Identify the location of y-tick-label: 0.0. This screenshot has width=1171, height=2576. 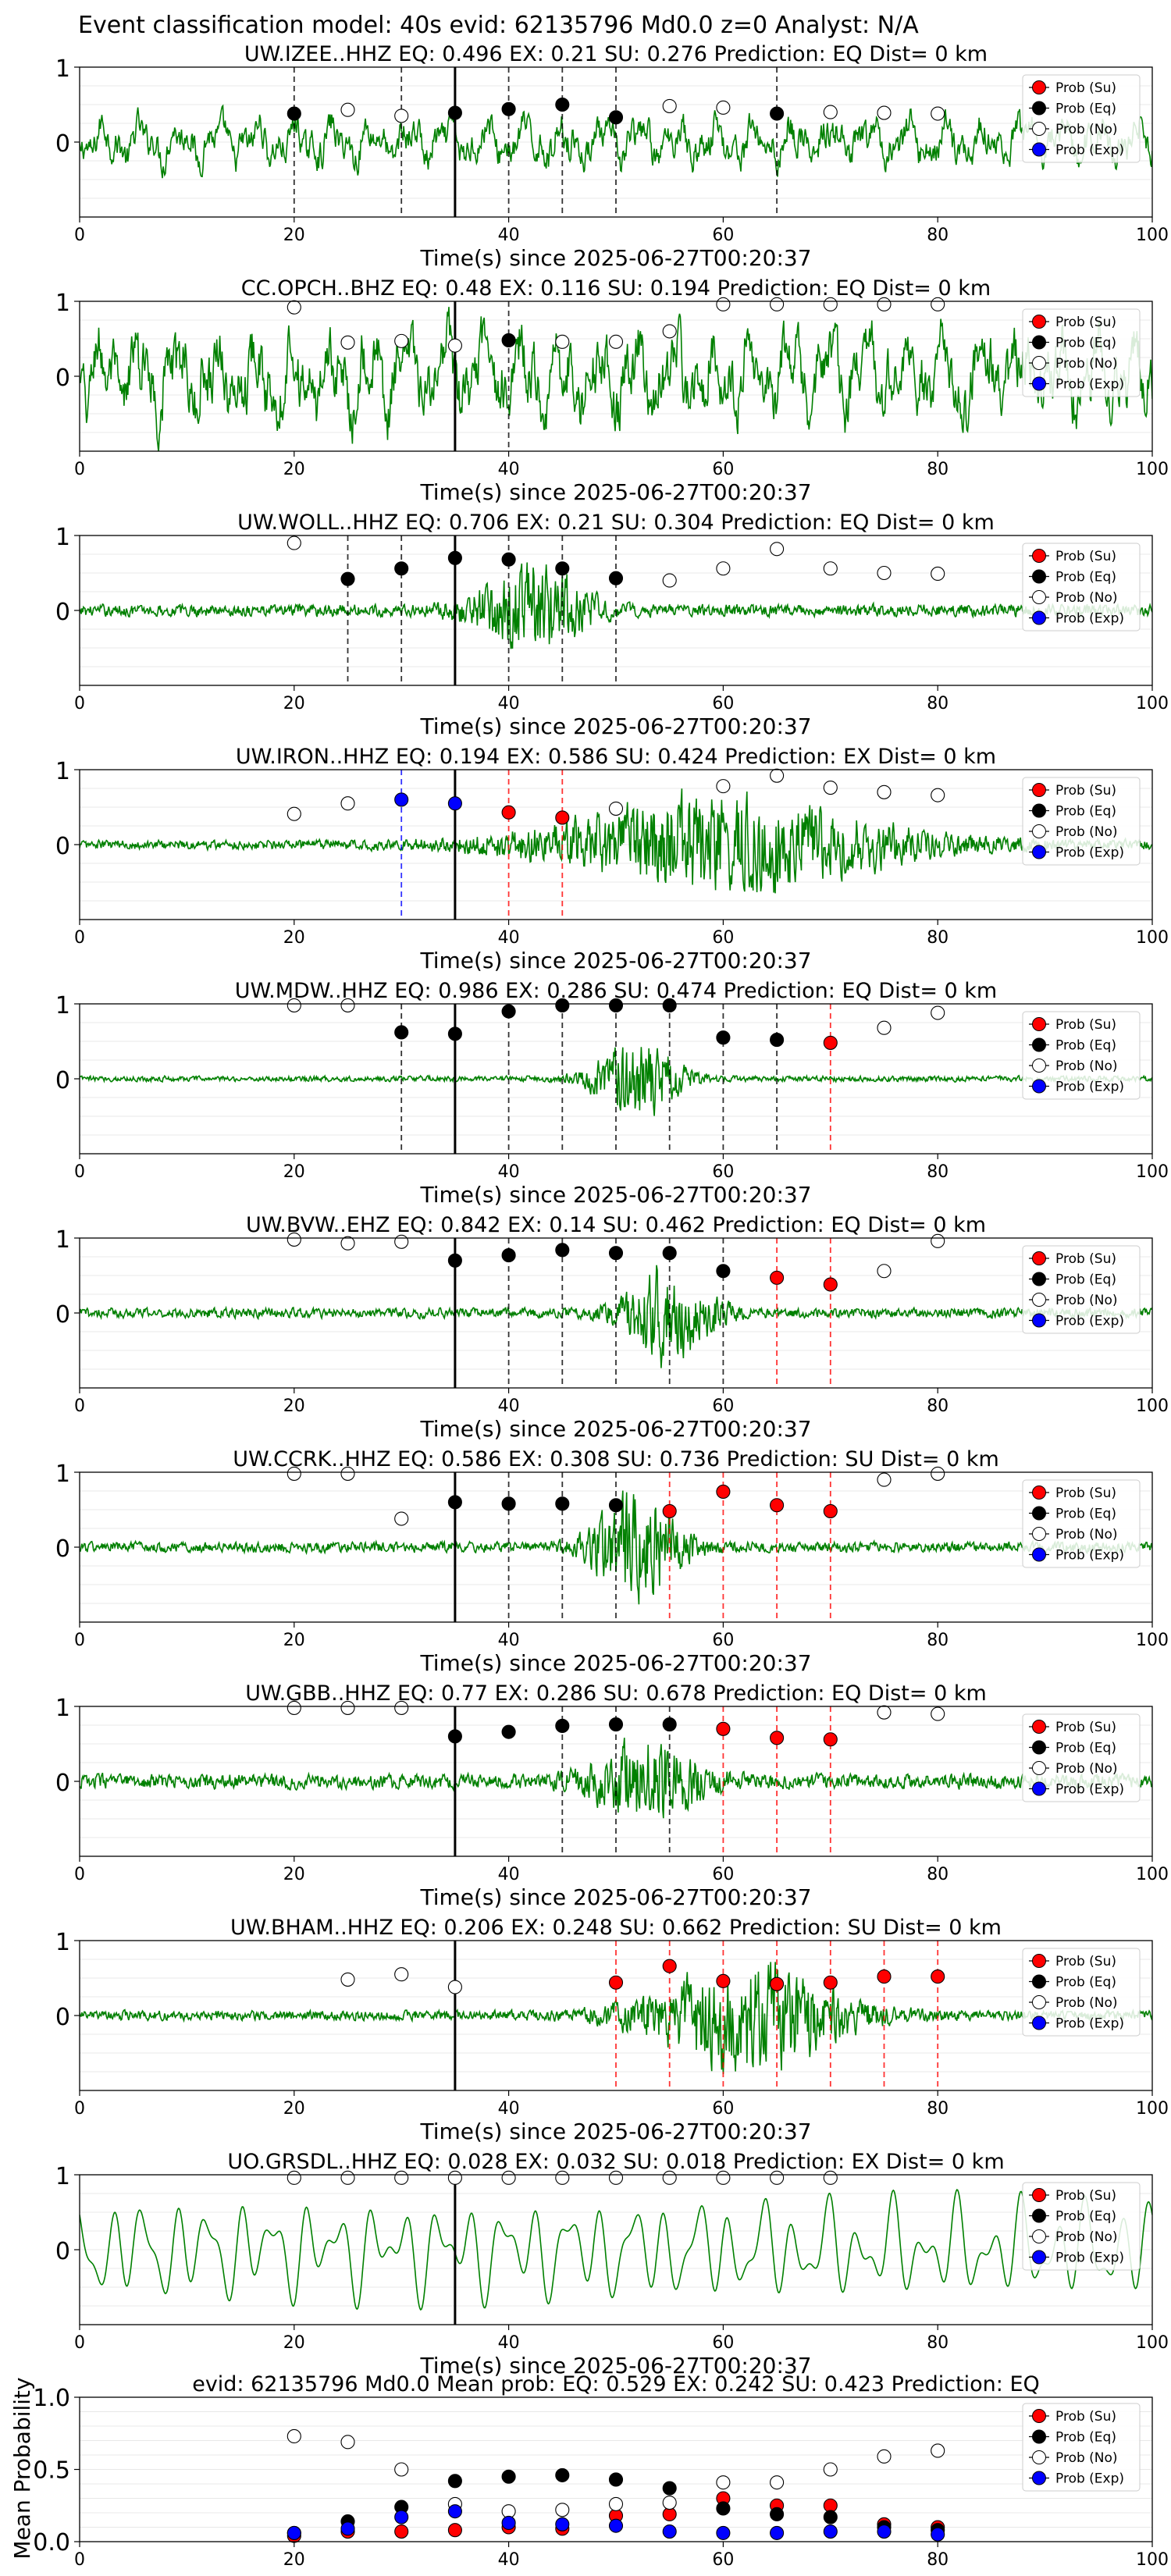
(51, 2542).